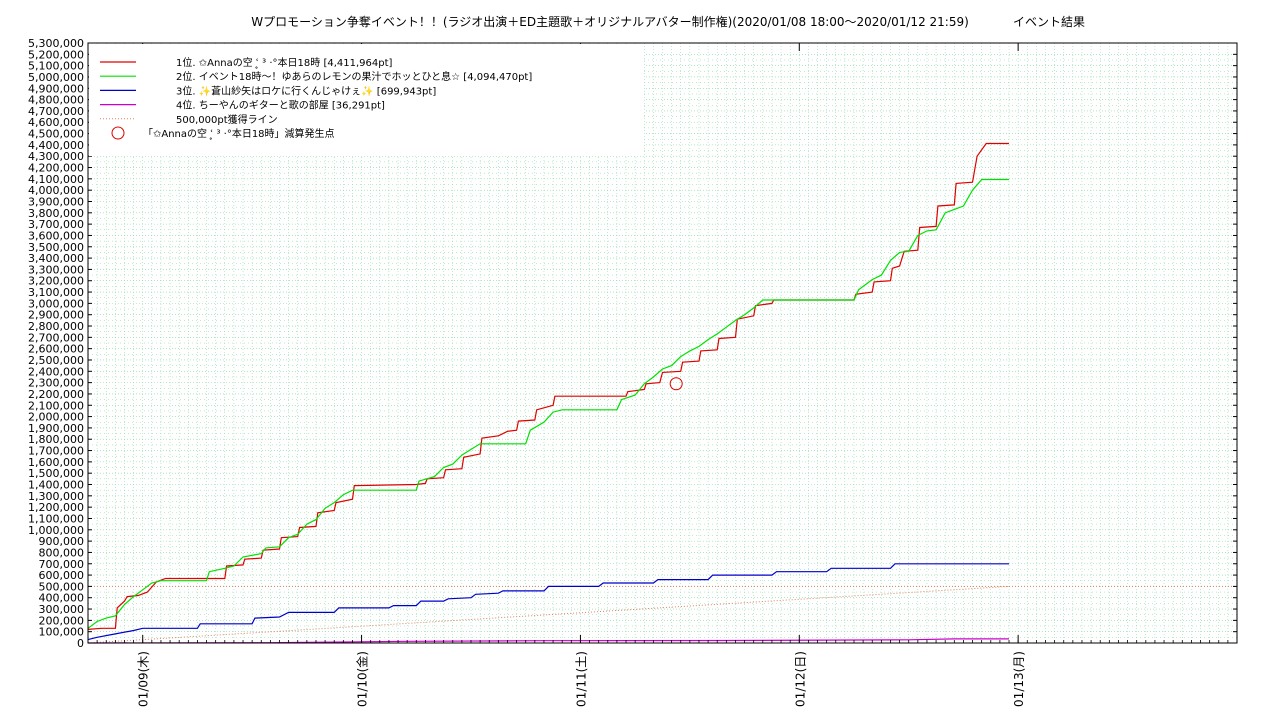 The image size is (1280, 720). Describe the element at coordinates (1019, 679) in the screenshot. I see `x-tick-label: 01/13(月)` at that location.